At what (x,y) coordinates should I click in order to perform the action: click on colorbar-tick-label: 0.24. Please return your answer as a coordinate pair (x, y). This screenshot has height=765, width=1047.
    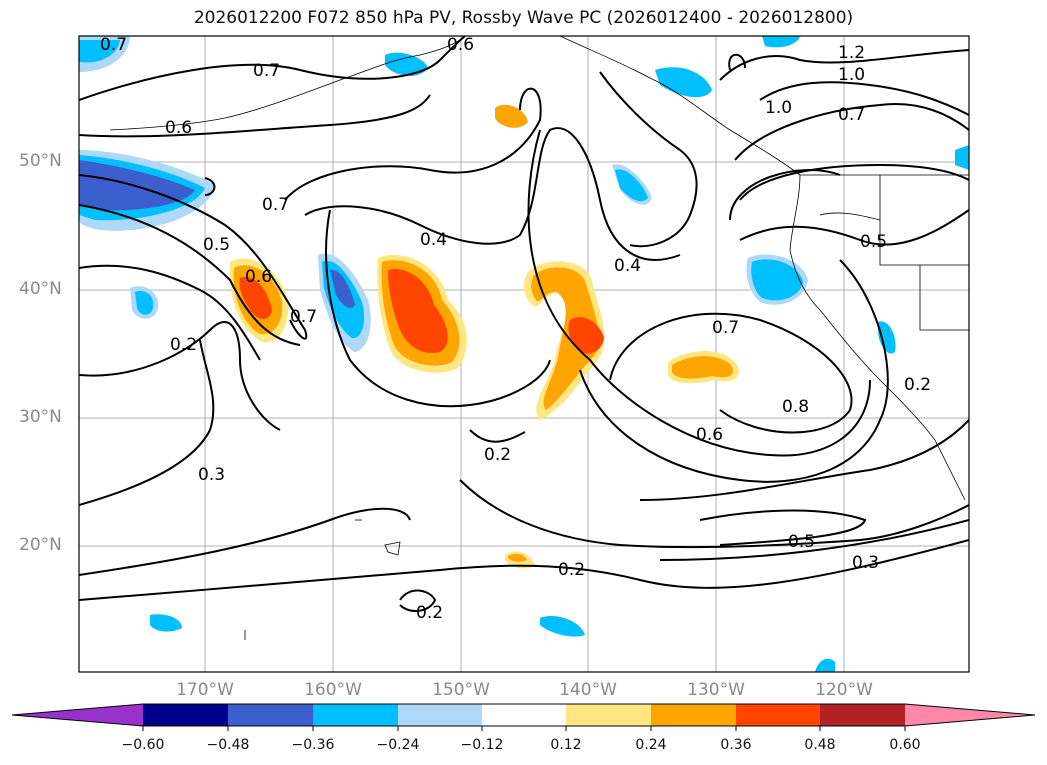
    Looking at the image, I should click on (651, 745).